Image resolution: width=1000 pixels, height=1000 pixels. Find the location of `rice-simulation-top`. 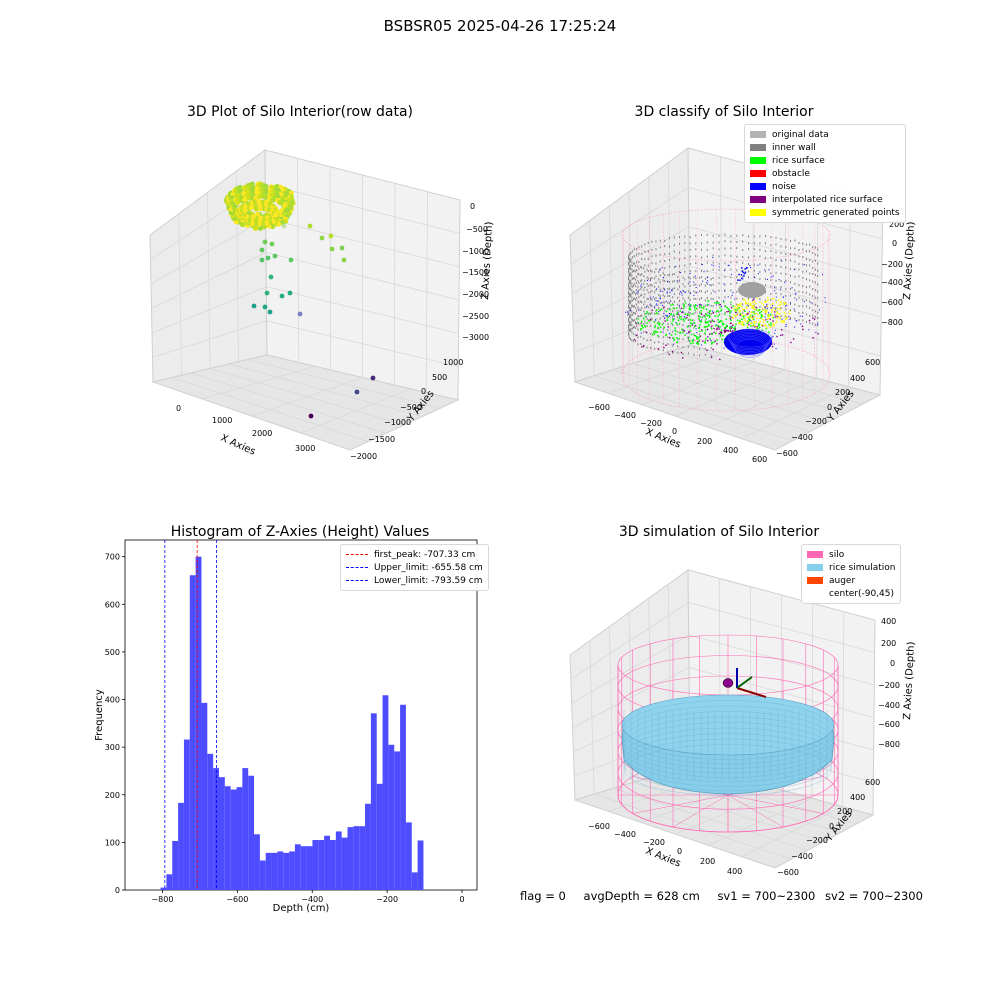

rice-simulation-top is located at coordinates (728, 725).